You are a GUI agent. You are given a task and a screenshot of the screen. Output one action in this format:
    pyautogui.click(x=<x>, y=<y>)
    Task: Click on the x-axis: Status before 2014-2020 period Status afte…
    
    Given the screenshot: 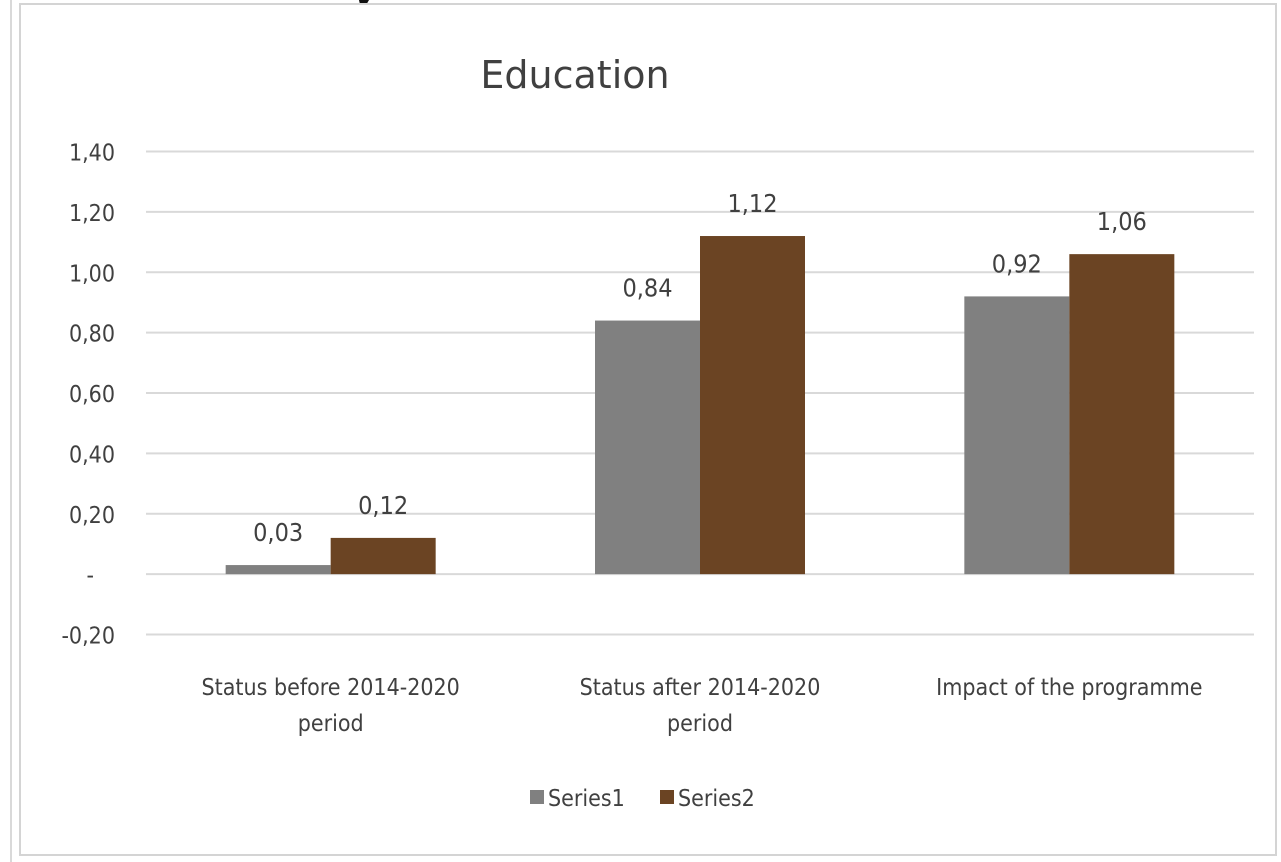 What is the action you would take?
    pyautogui.click(x=701, y=706)
    